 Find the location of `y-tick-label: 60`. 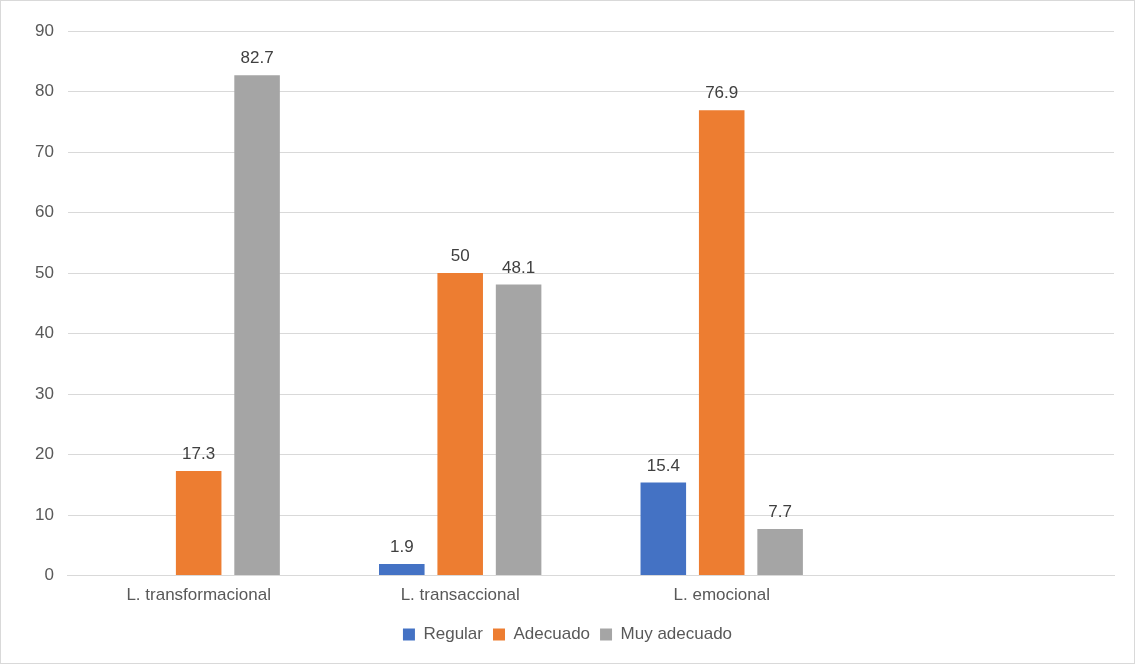

y-tick-label: 60 is located at coordinates (44, 212).